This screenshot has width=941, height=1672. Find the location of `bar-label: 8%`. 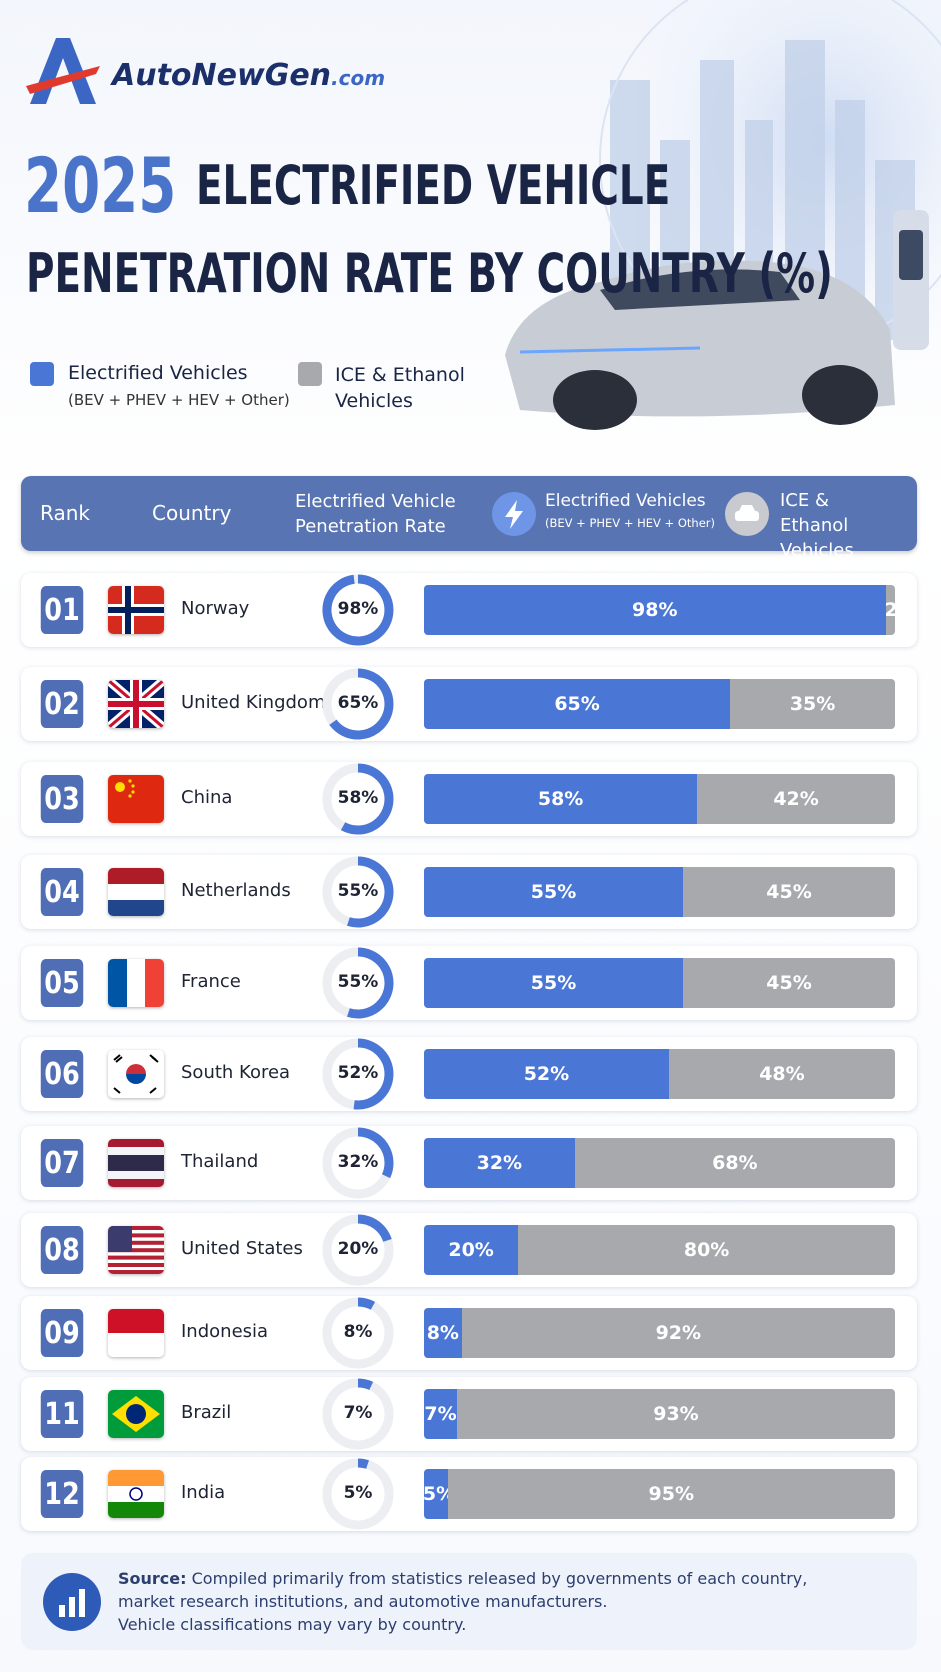

bar-label: 8% is located at coordinates (442, 1333).